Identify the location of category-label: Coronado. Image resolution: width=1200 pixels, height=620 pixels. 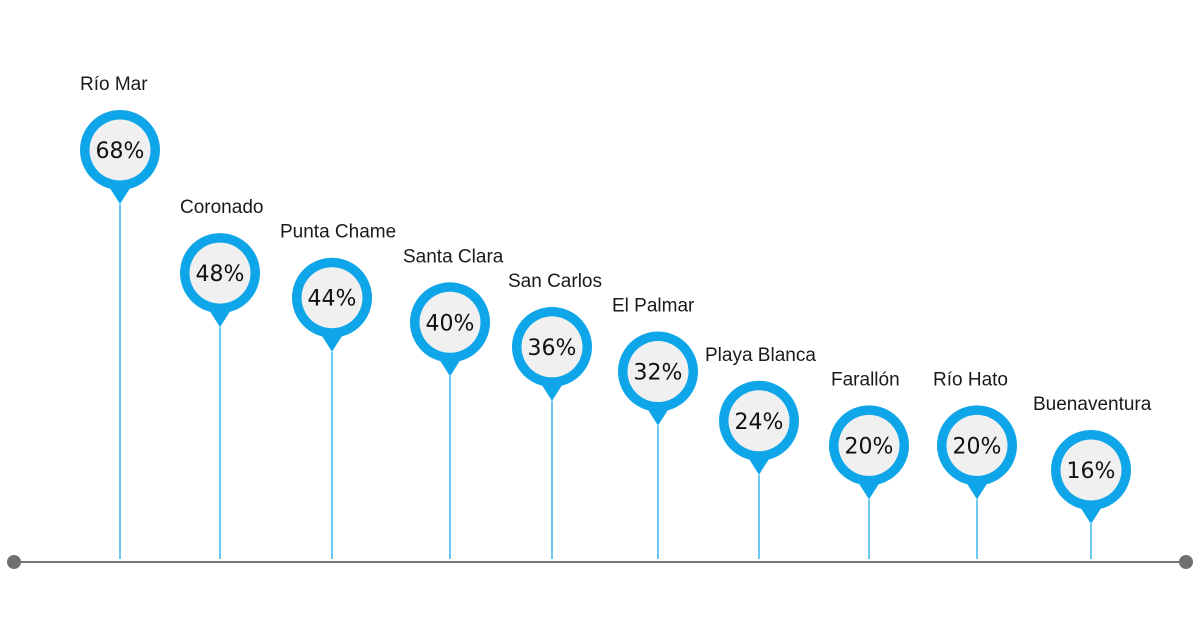
(221, 207).